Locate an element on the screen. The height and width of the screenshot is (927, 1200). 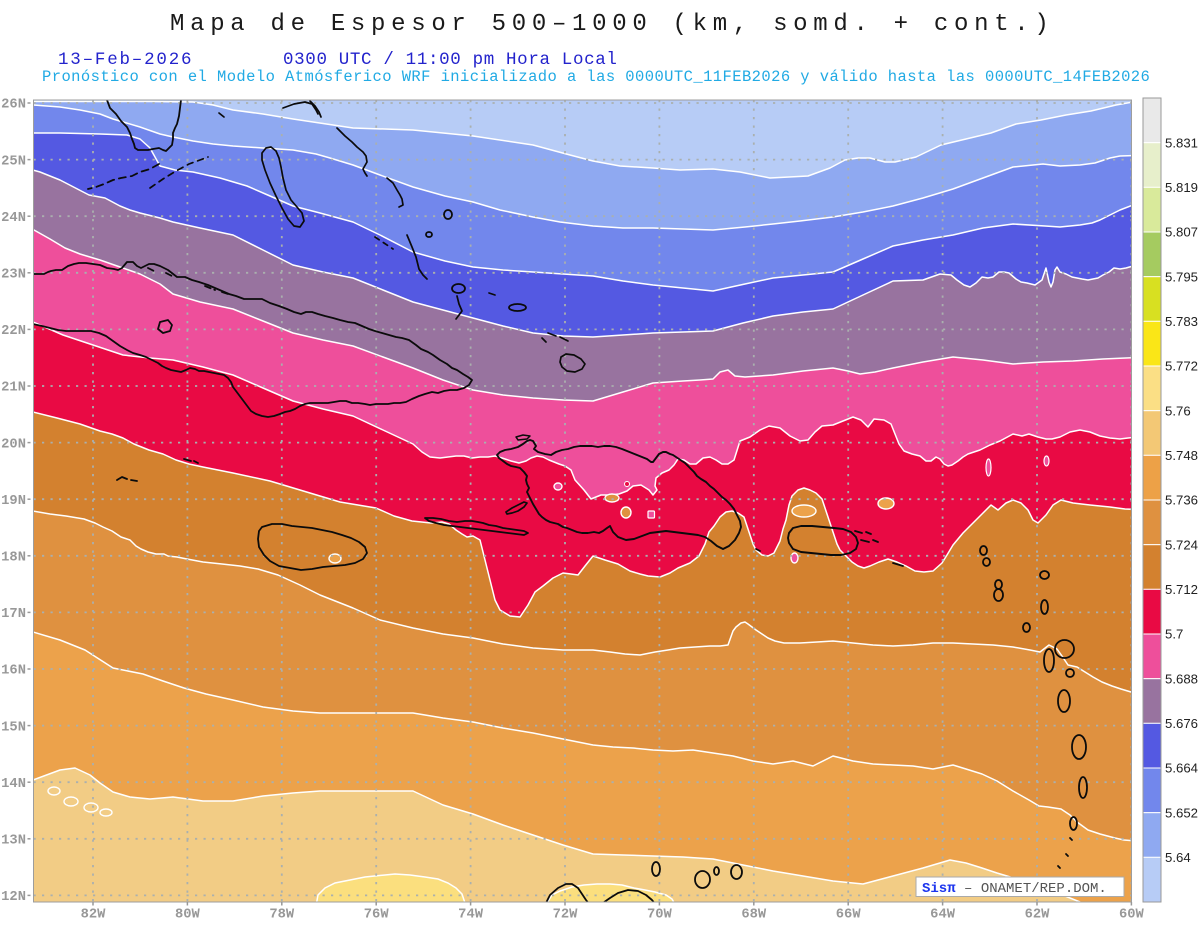
svg-text: 21N is located at coordinates (13, 388).